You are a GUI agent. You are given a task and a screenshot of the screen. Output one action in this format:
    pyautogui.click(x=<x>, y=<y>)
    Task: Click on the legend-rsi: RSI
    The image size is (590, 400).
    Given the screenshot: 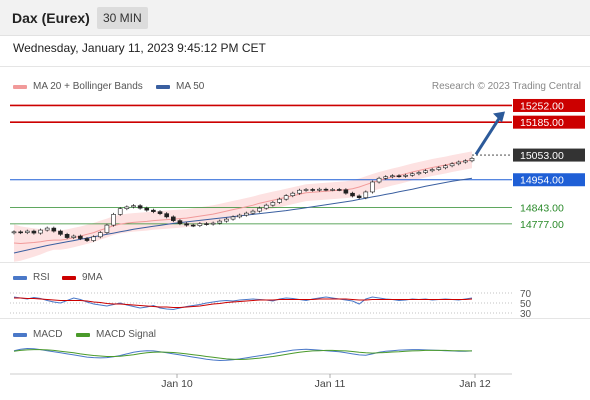 What is the action you would take?
    pyautogui.click(x=31, y=277)
    